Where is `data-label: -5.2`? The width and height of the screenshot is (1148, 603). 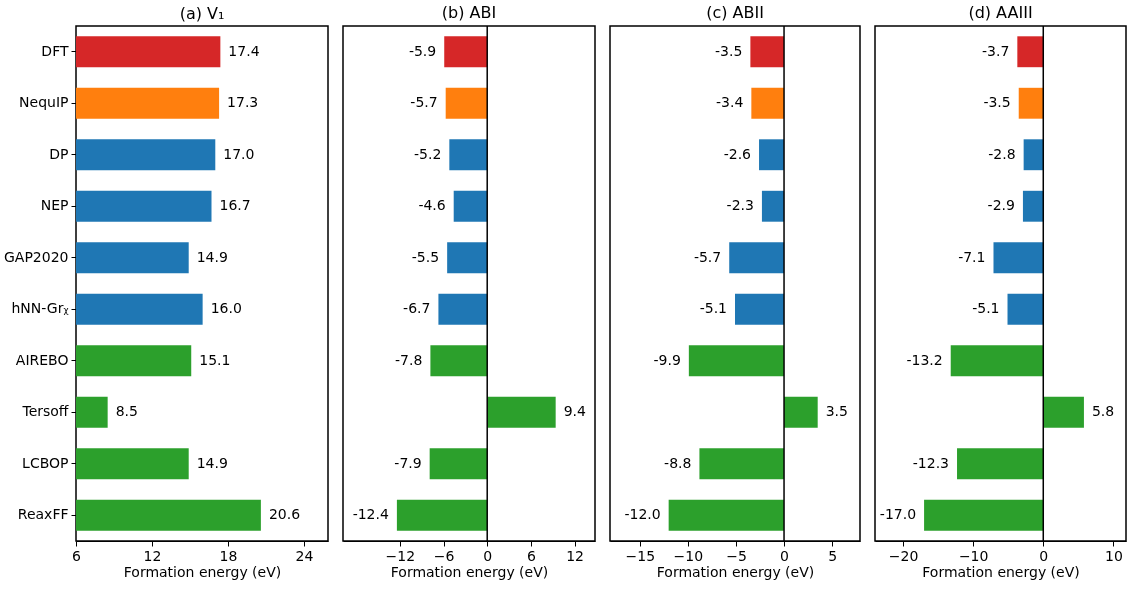 data-label: -5.2 is located at coordinates (428, 153).